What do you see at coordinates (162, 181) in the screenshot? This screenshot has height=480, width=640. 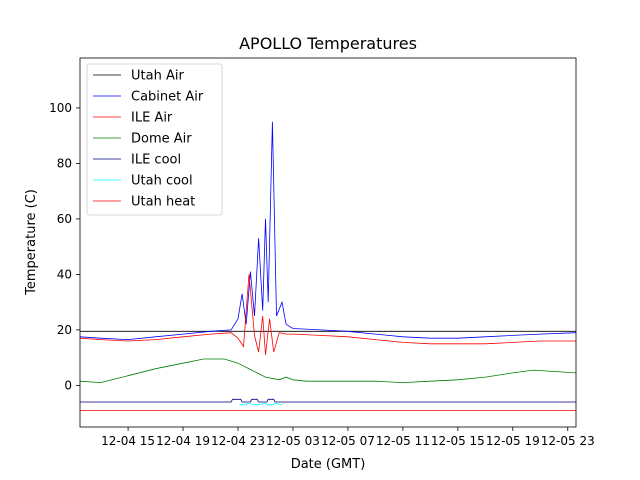 I see `legend-label-5: Utah cool` at bounding box center [162, 181].